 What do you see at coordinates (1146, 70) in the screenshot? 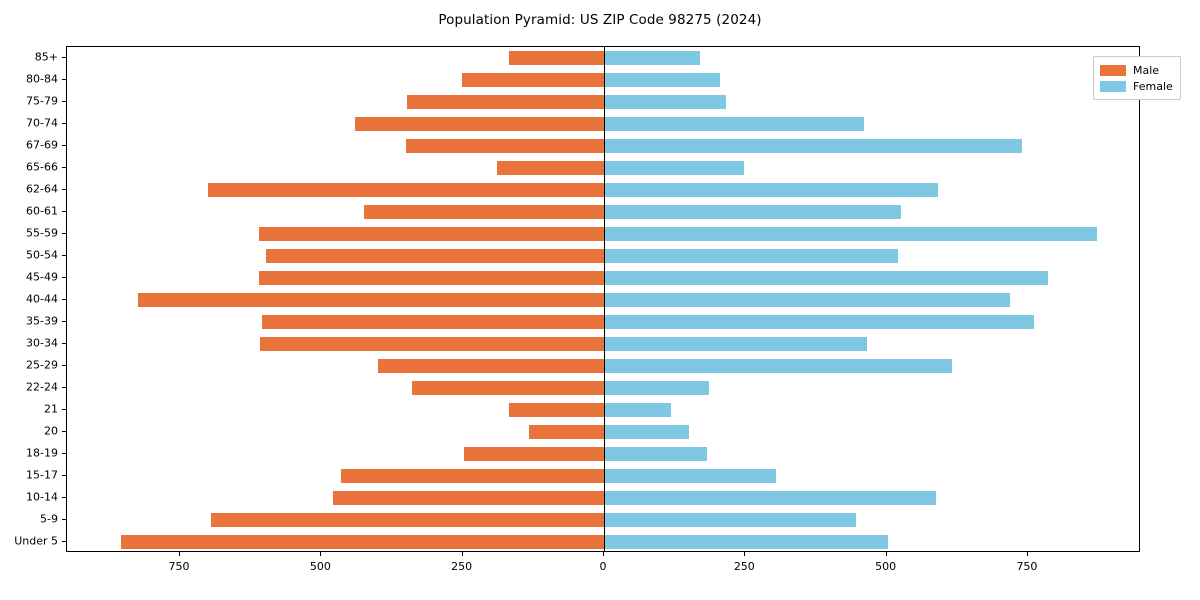
I see `legend-label-male: Male` at bounding box center [1146, 70].